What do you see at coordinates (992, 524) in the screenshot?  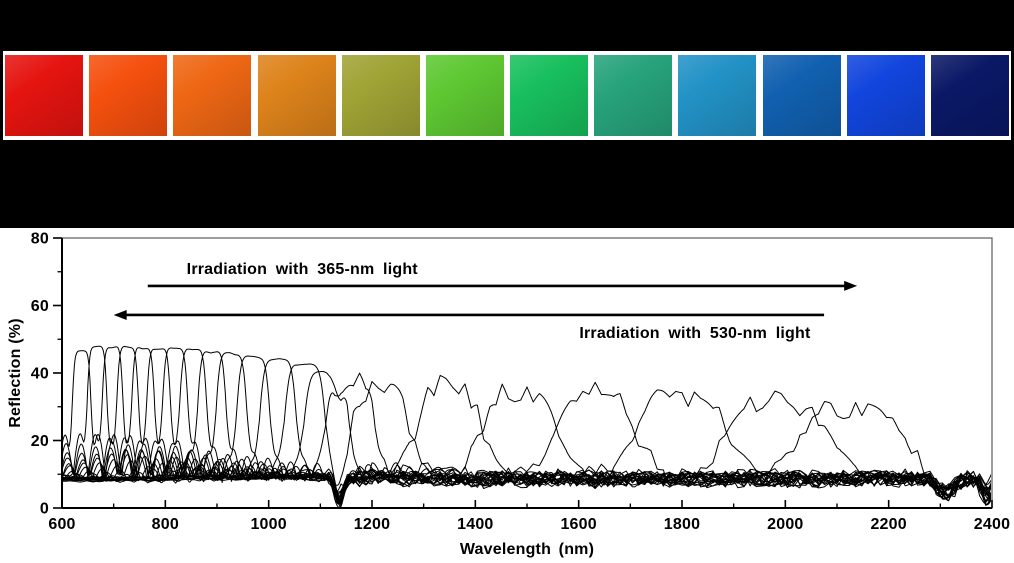 I see `x-tick-label: 2400` at bounding box center [992, 524].